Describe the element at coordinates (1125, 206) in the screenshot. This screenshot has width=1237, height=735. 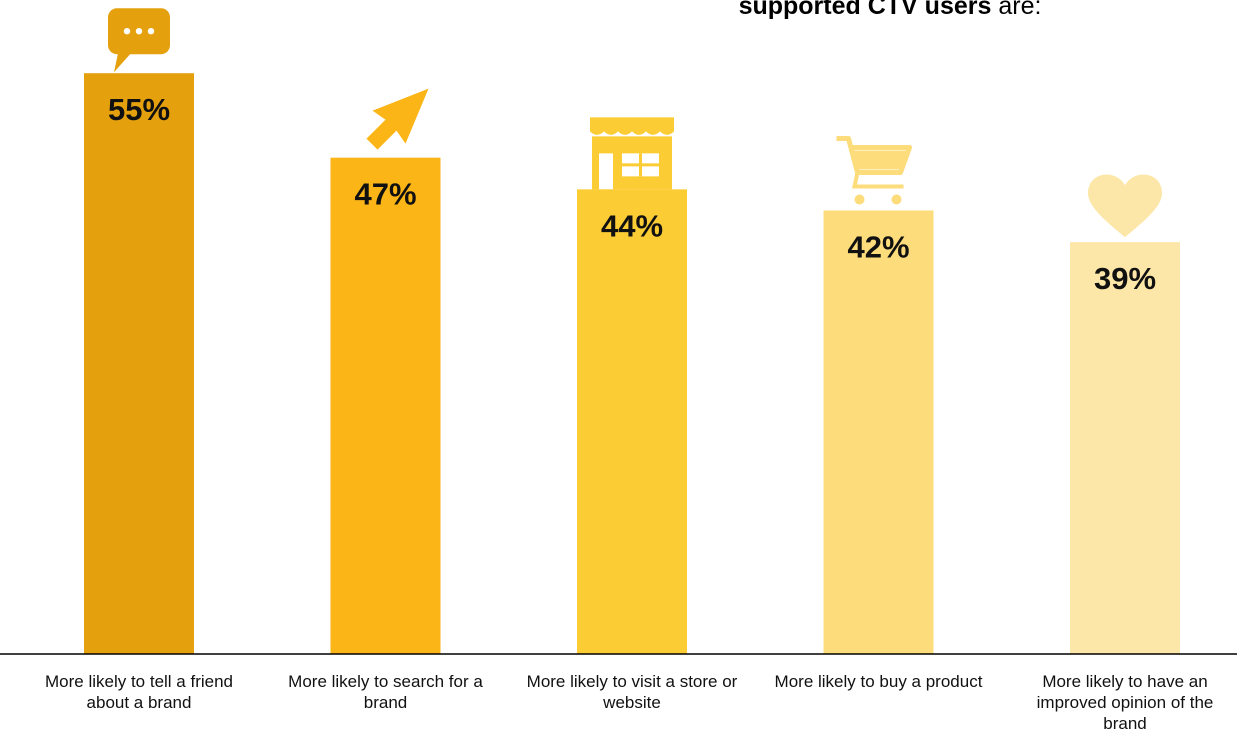
I see `heart-icon` at that location.